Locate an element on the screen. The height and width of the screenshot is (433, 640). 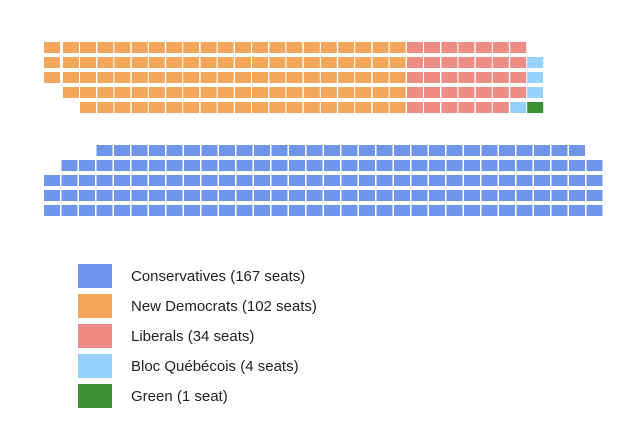
legend-item-green: Green (1 seat) is located at coordinates (288, 396).